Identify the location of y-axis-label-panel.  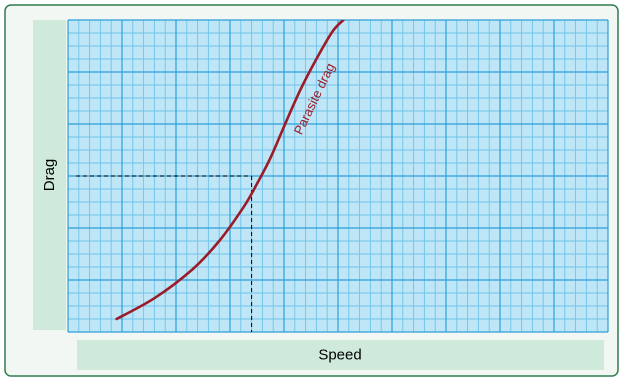
(49, 175).